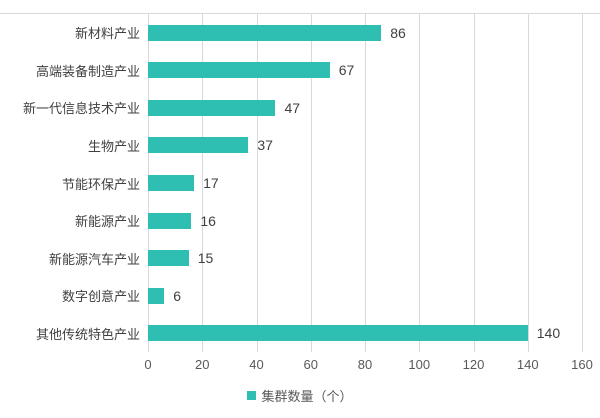 The image size is (600, 418). I want to click on bar-track: 16, so click(365, 220).